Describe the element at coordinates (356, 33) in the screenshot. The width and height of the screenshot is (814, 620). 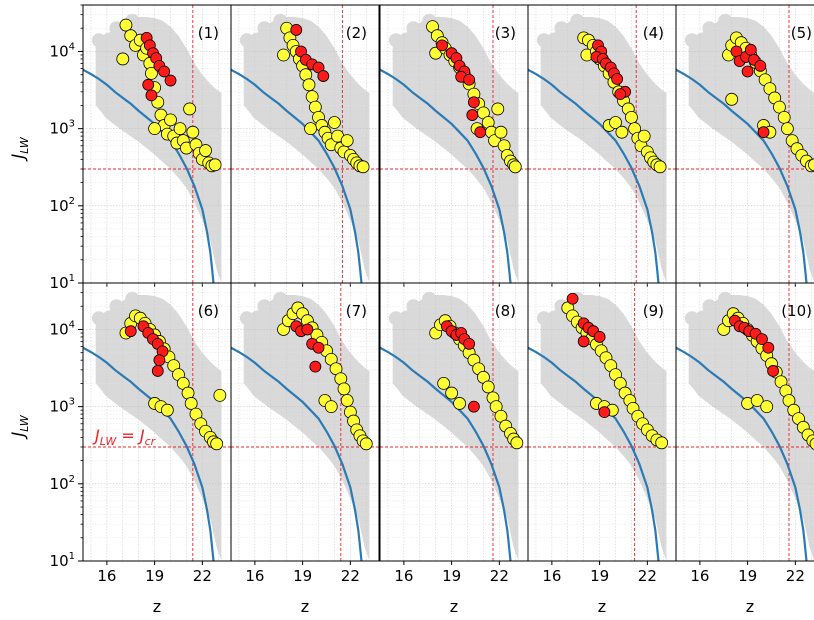
I see `panel-label: (2)` at that location.